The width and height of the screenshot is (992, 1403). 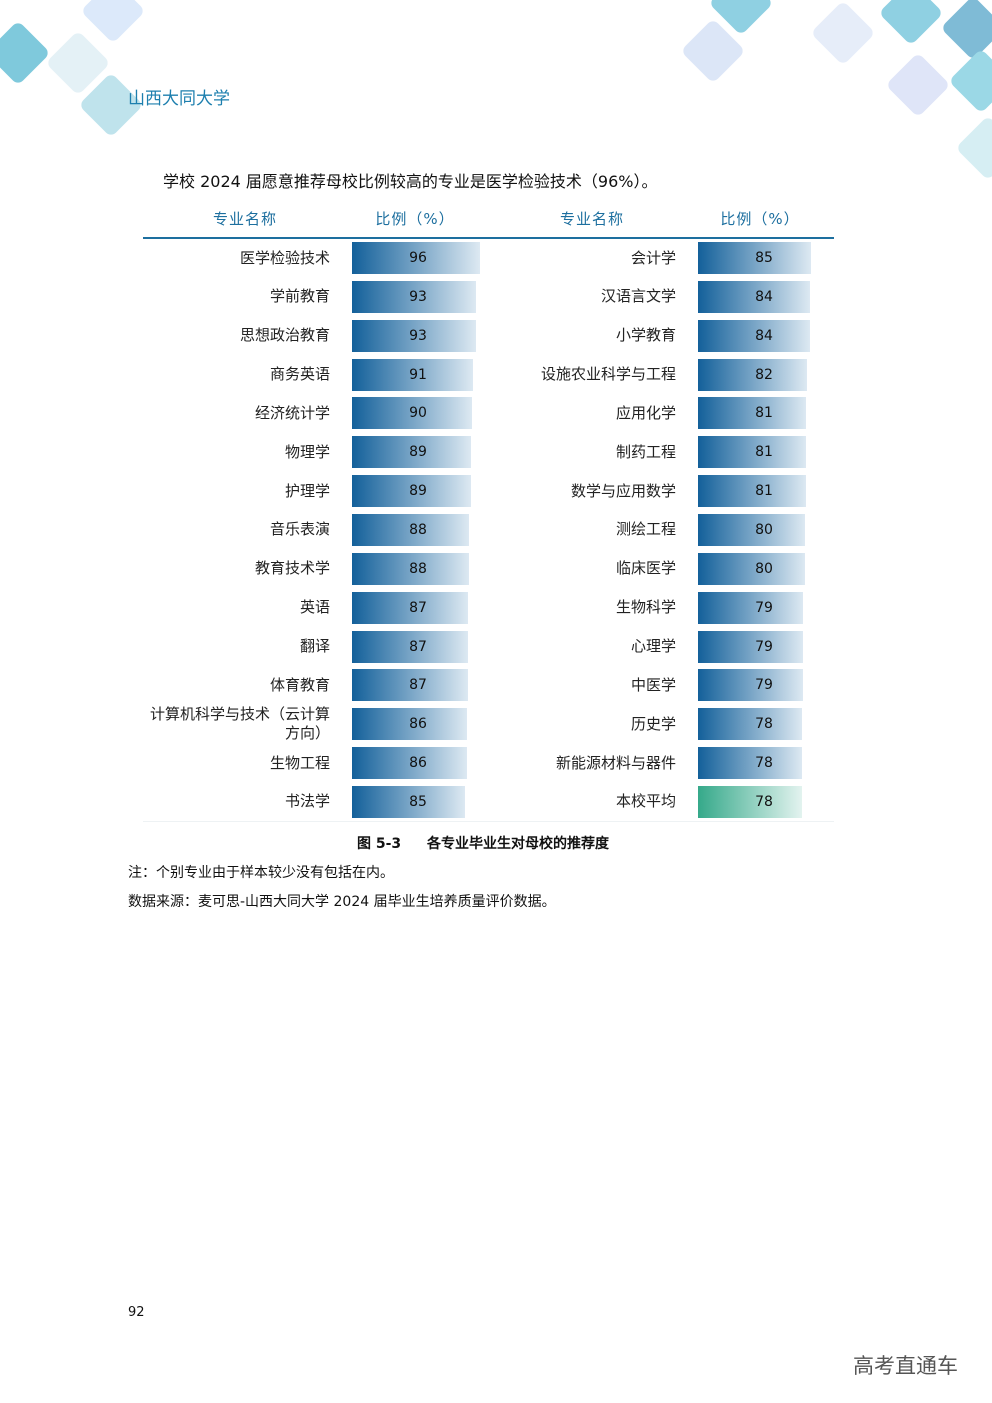 I want to click on major-name: 翻译, so click(x=314, y=646).